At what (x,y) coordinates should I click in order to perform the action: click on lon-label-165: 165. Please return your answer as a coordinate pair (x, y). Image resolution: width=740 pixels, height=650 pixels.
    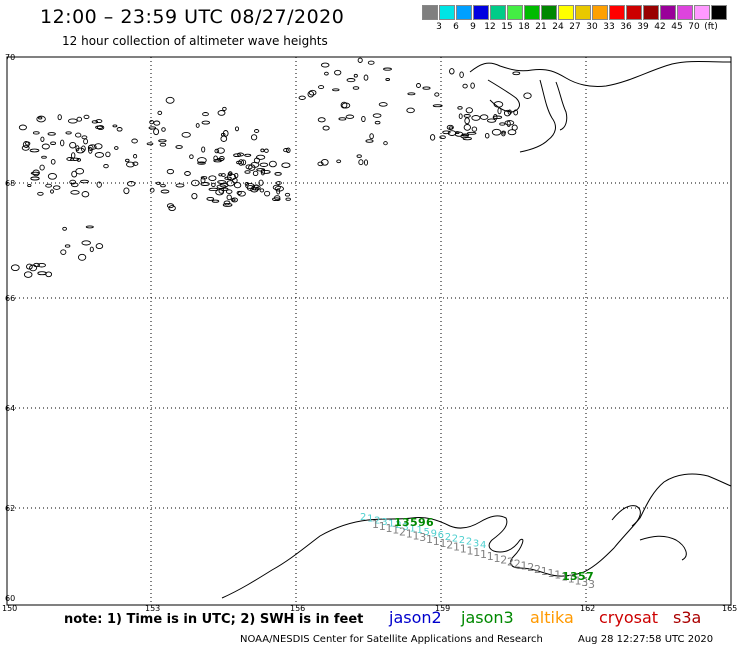
    Looking at the image, I should click on (729, 608).